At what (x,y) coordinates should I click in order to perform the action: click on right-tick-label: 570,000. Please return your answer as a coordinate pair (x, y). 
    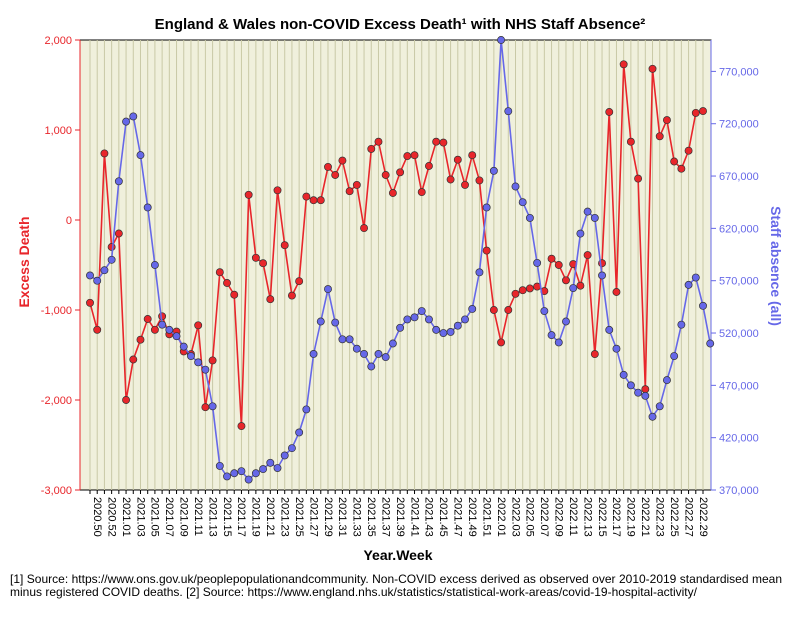
    Looking at the image, I should click on (739, 282).